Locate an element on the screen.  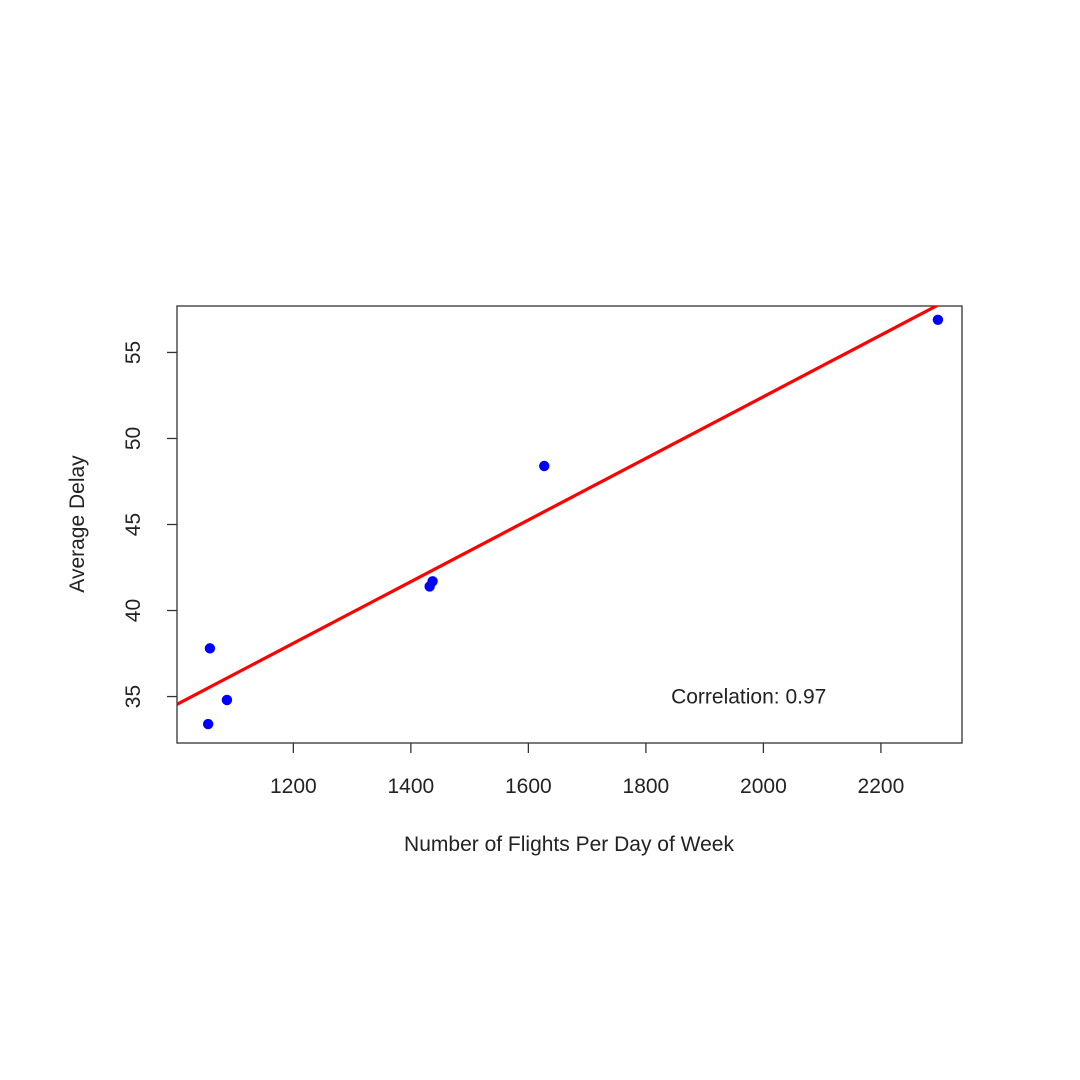
y-tick-label: 45 is located at coordinates (133, 524).